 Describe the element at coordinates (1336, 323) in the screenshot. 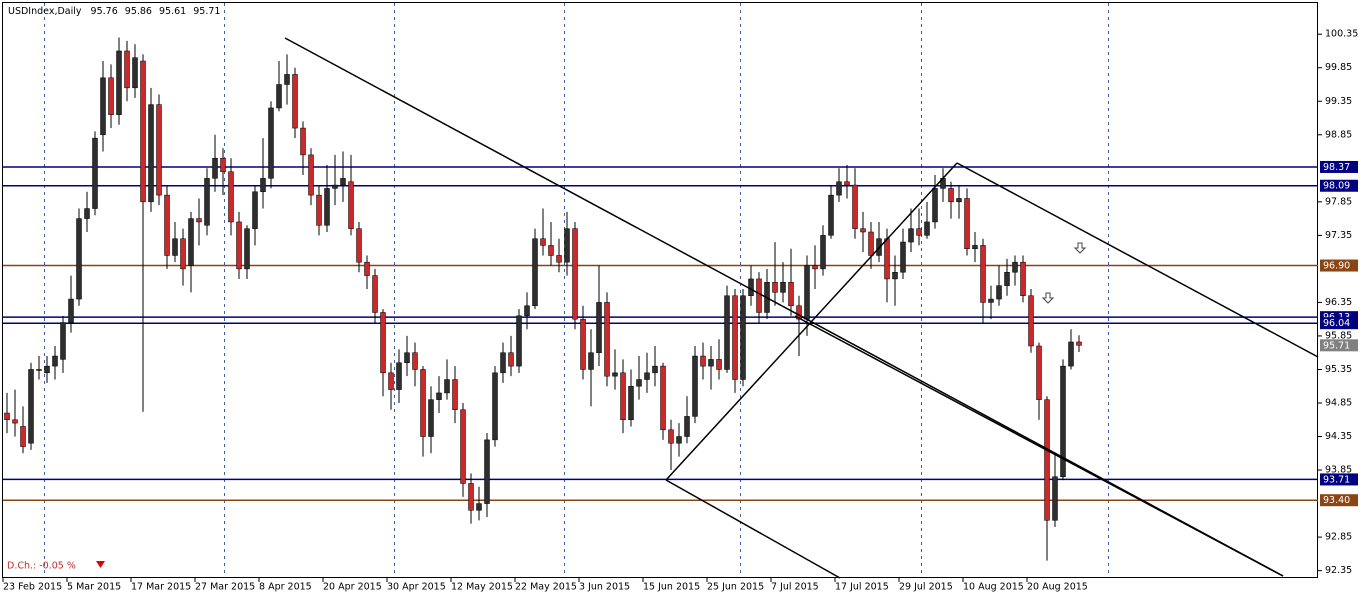

I see `level-label: 96.04` at that location.